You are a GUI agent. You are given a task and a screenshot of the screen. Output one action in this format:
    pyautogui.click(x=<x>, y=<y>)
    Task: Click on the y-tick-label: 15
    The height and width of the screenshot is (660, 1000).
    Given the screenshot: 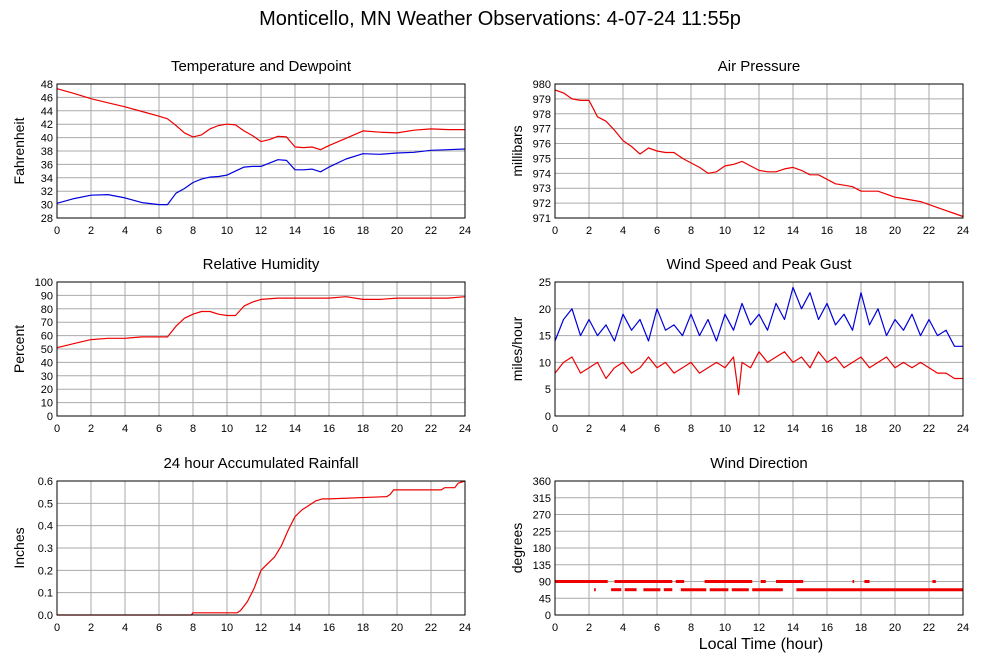 What is the action you would take?
    pyautogui.click(x=545, y=337)
    